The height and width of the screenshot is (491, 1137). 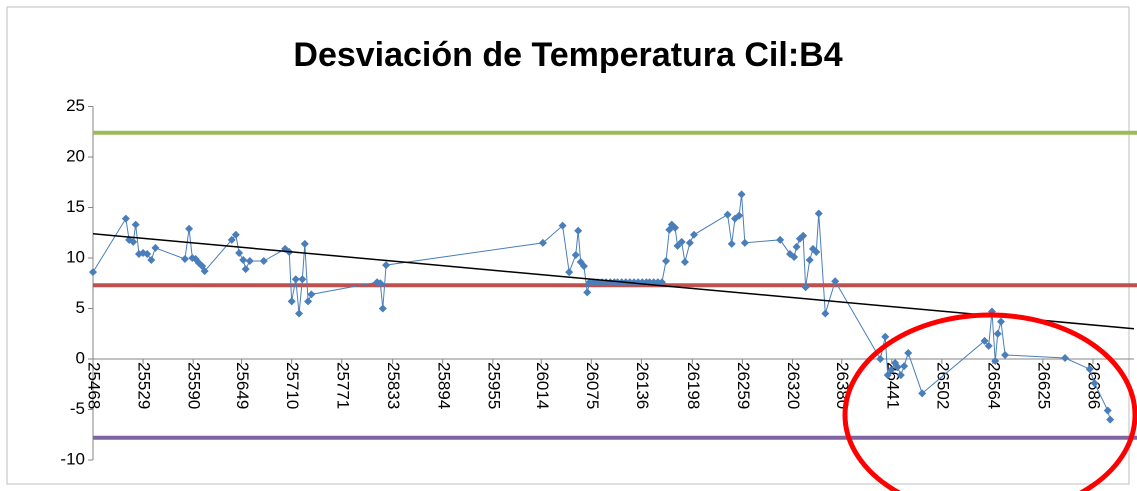 What do you see at coordinates (693, 385) in the screenshot?
I see `x-tick-label: 26198` at bounding box center [693, 385].